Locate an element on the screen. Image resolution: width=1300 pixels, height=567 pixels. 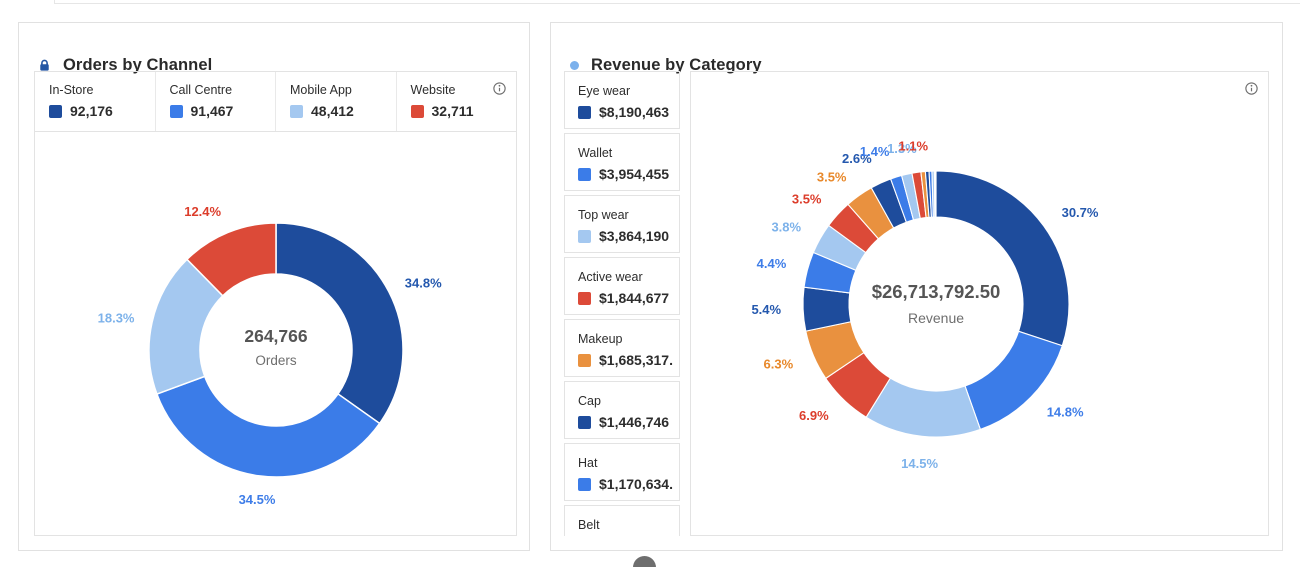
legend-item-cap: Cap $1,446,746 is located at coordinates (622, 410).